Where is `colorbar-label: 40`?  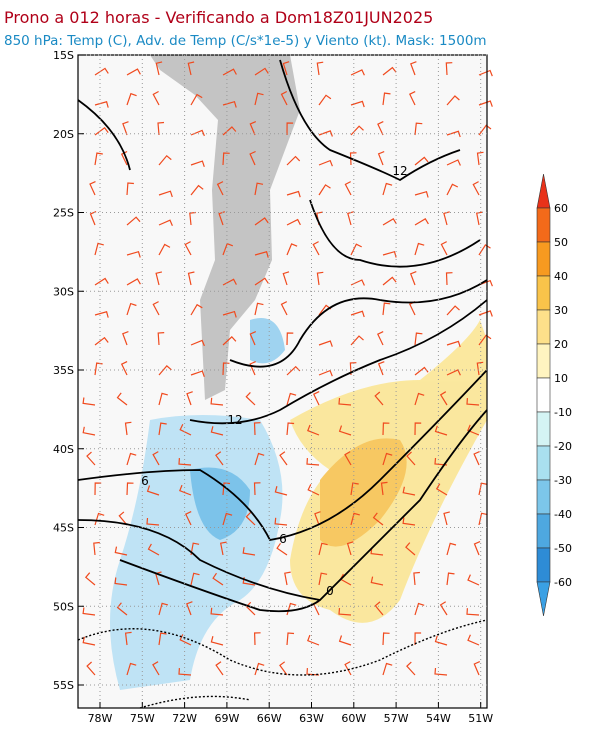
colorbar-label: 40 is located at coordinates (561, 276).